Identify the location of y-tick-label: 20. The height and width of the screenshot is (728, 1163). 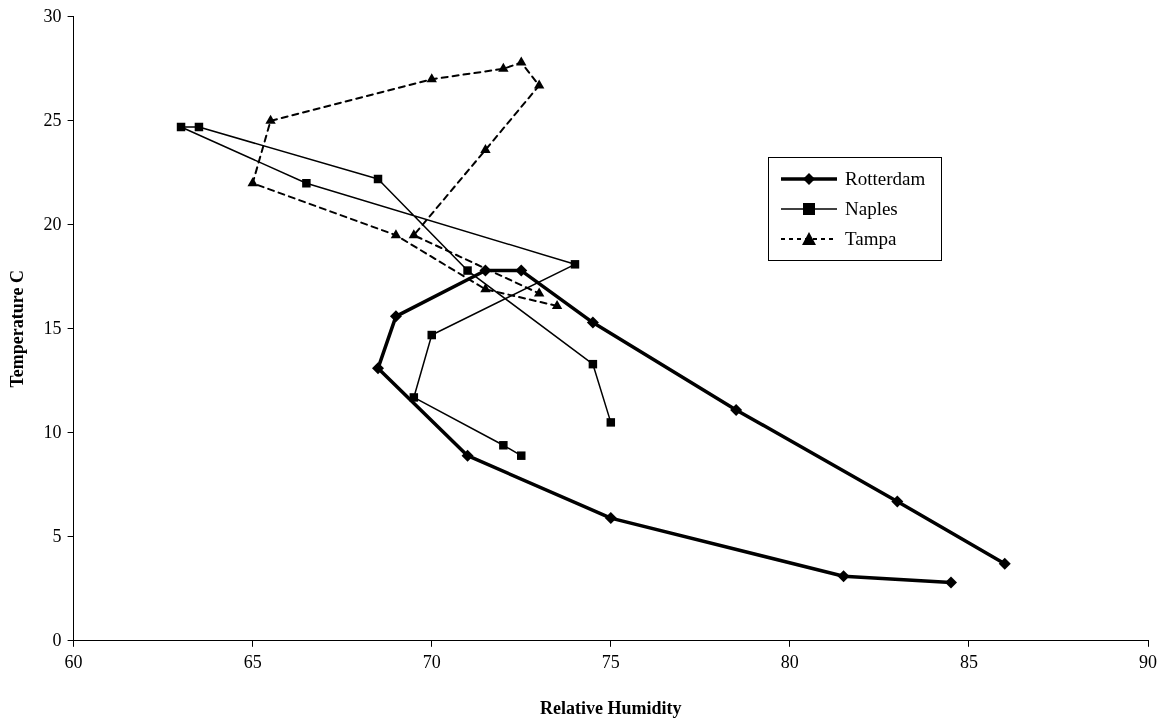
(52, 223).